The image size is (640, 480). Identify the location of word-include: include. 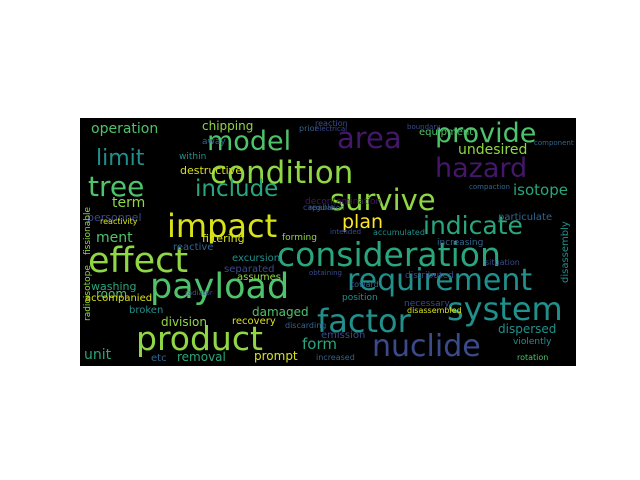
(237, 189).